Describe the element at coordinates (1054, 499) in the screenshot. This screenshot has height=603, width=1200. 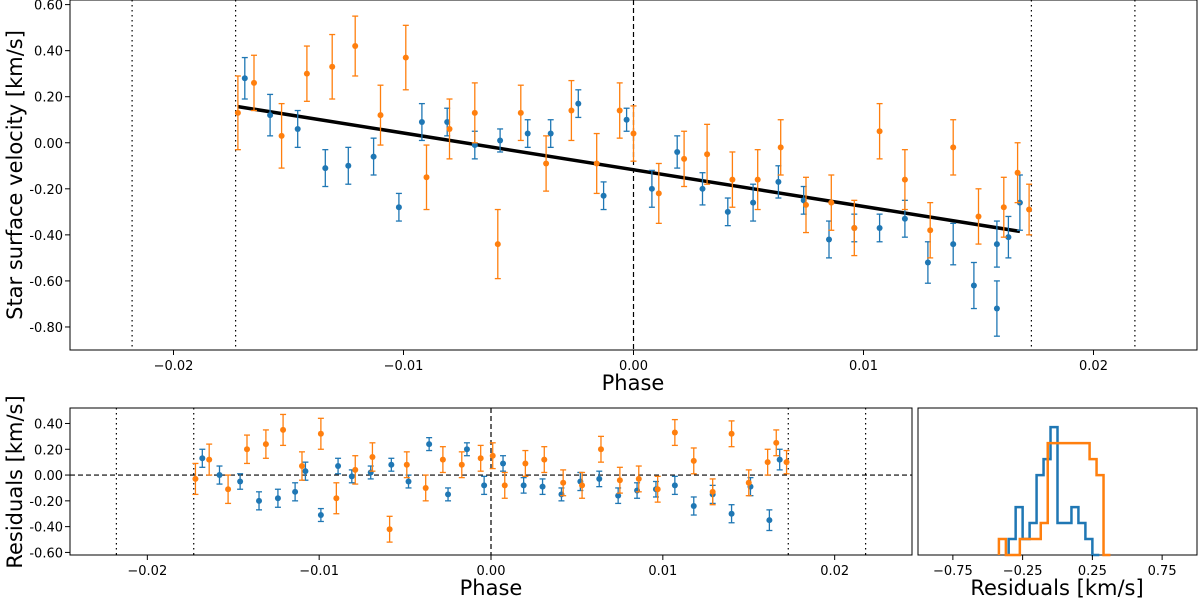
I see `histogram-orange-step` at that location.